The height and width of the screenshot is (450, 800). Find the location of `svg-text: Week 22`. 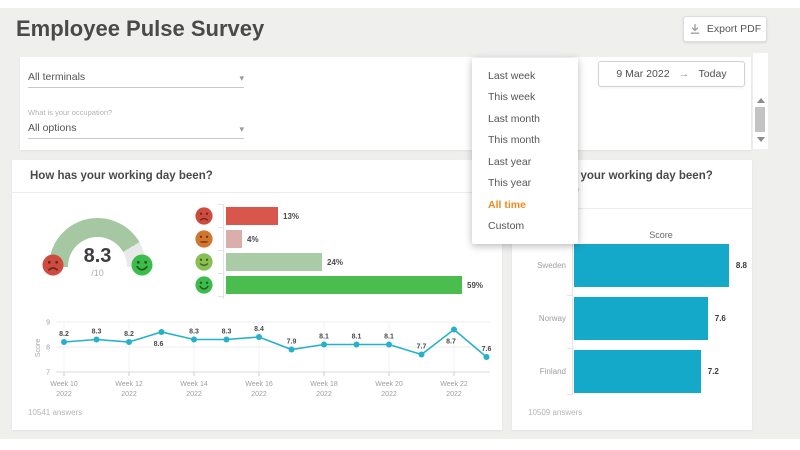

svg-text: Week 22 is located at coordinates (454, 384).